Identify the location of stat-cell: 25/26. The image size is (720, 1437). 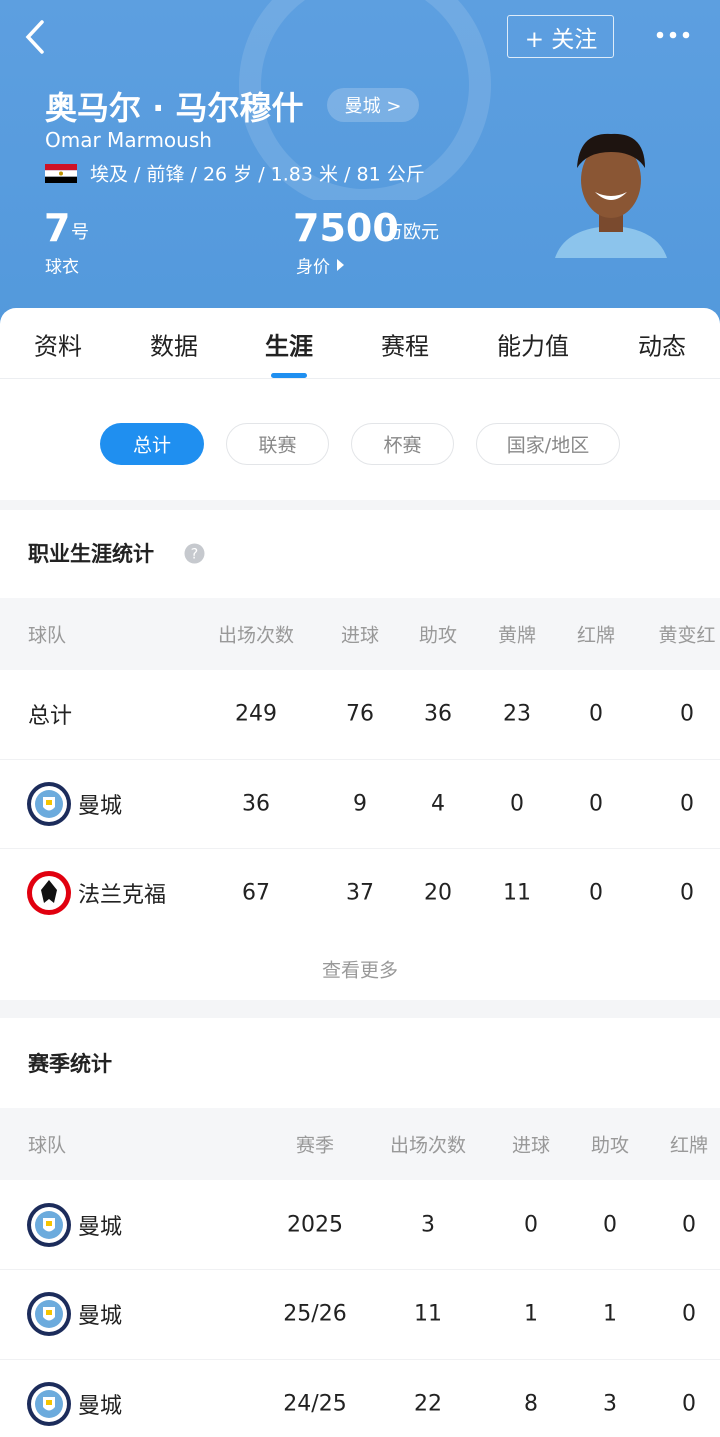
(315, 1314).